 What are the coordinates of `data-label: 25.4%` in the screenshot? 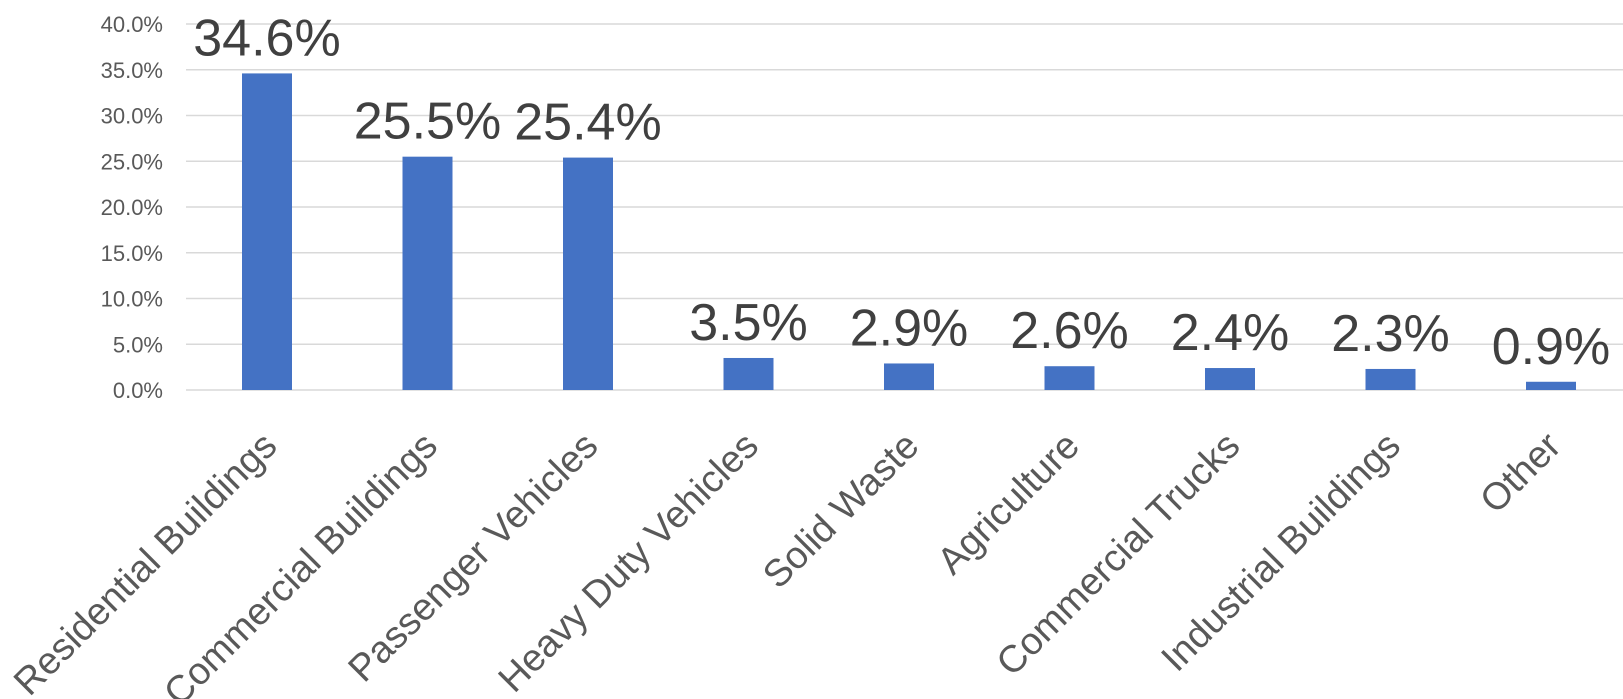 It's located at (587, 123).